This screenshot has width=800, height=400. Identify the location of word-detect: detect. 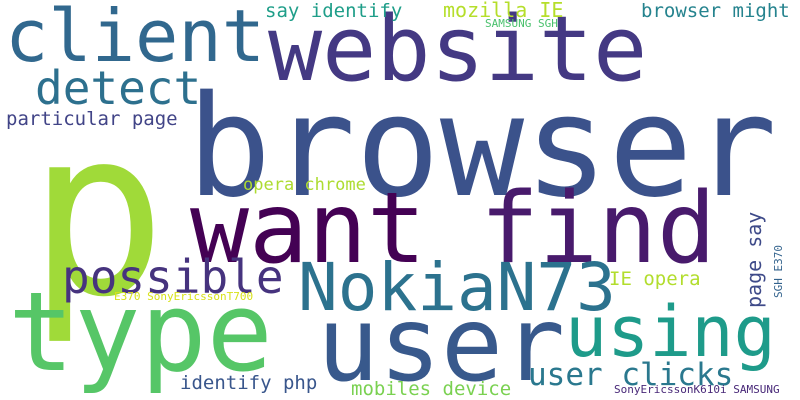
(118, 88).